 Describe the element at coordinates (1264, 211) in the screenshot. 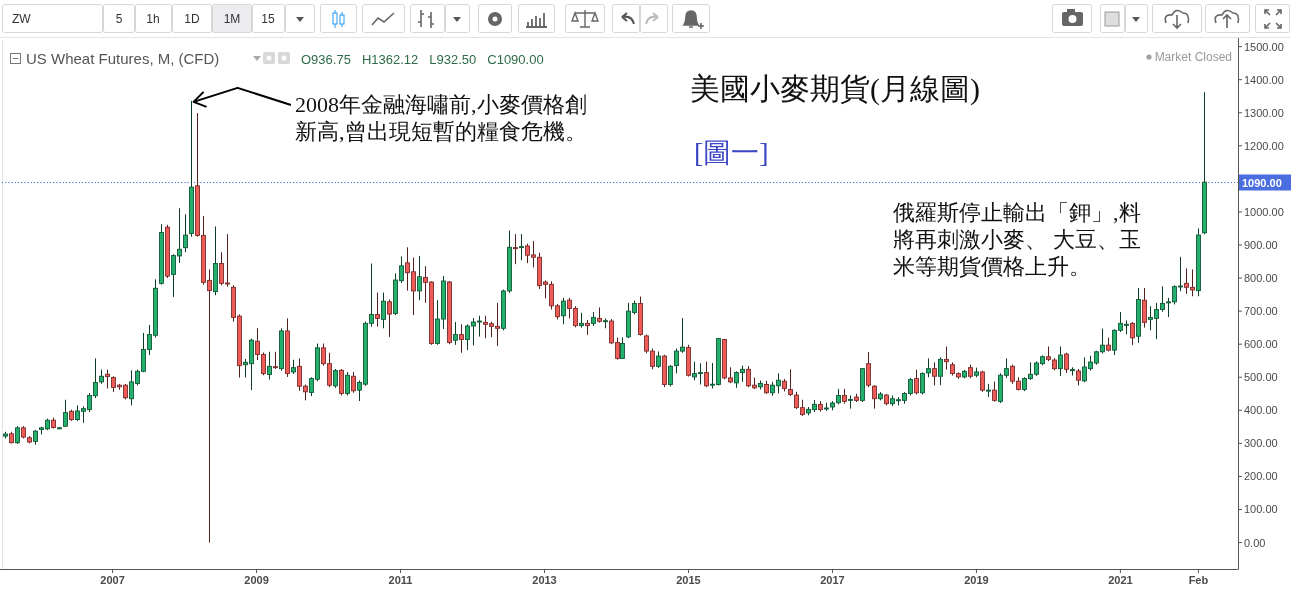

I see `y-tick-label: 1000.00` at that location.